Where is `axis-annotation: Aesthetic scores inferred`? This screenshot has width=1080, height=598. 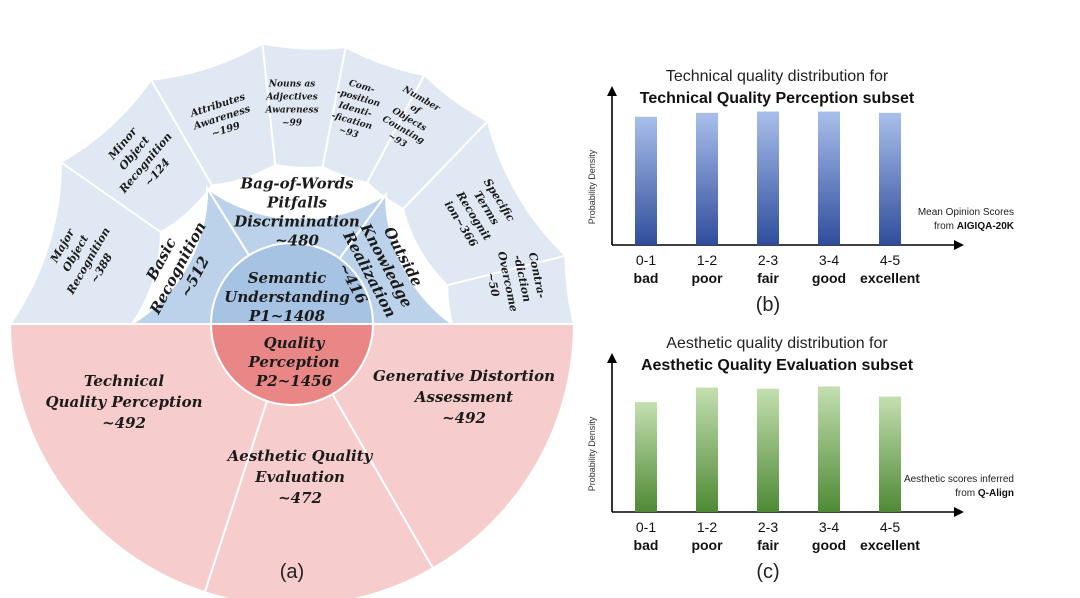
axis-annotation: Aesthetic scores inferred is located at coordinates (959, 479).